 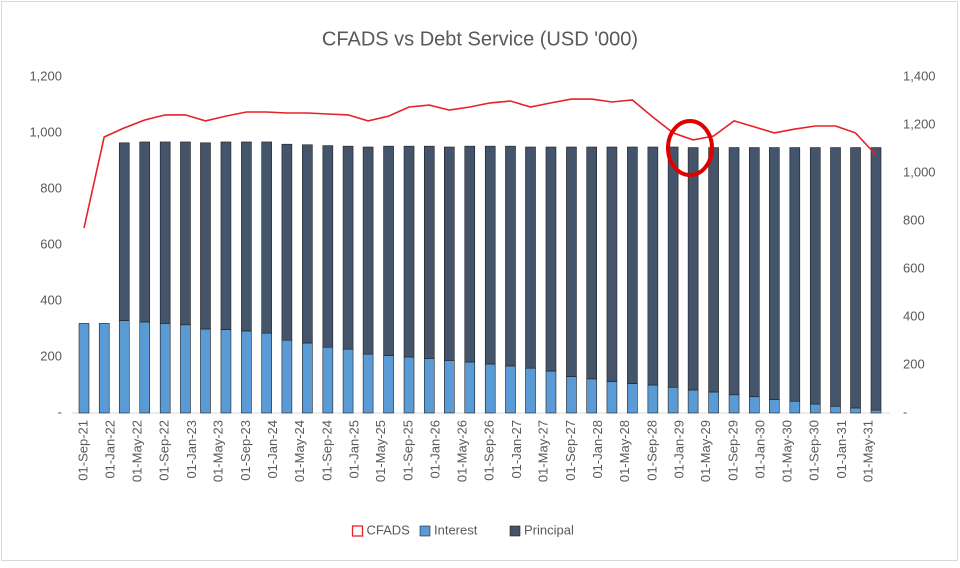 I want to click on x-tick-label: 01-May-31, so click(x=868, y=451).